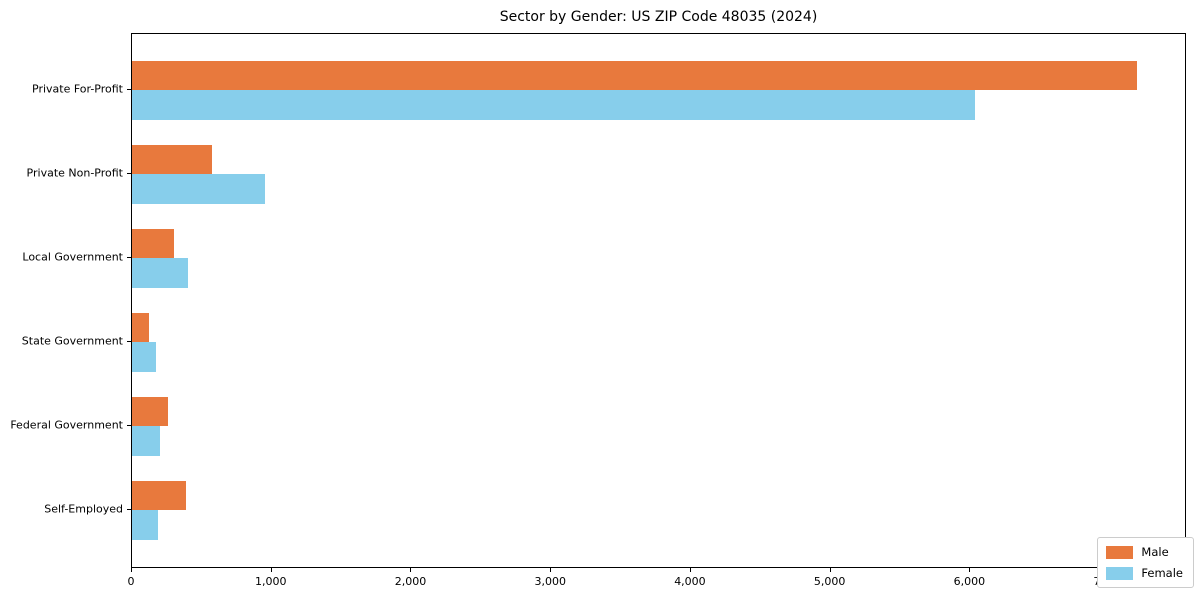 The height and width of the screenshot is (600, 1200). I want to click on y-tick-label: Federal Government, so click(66, 425).